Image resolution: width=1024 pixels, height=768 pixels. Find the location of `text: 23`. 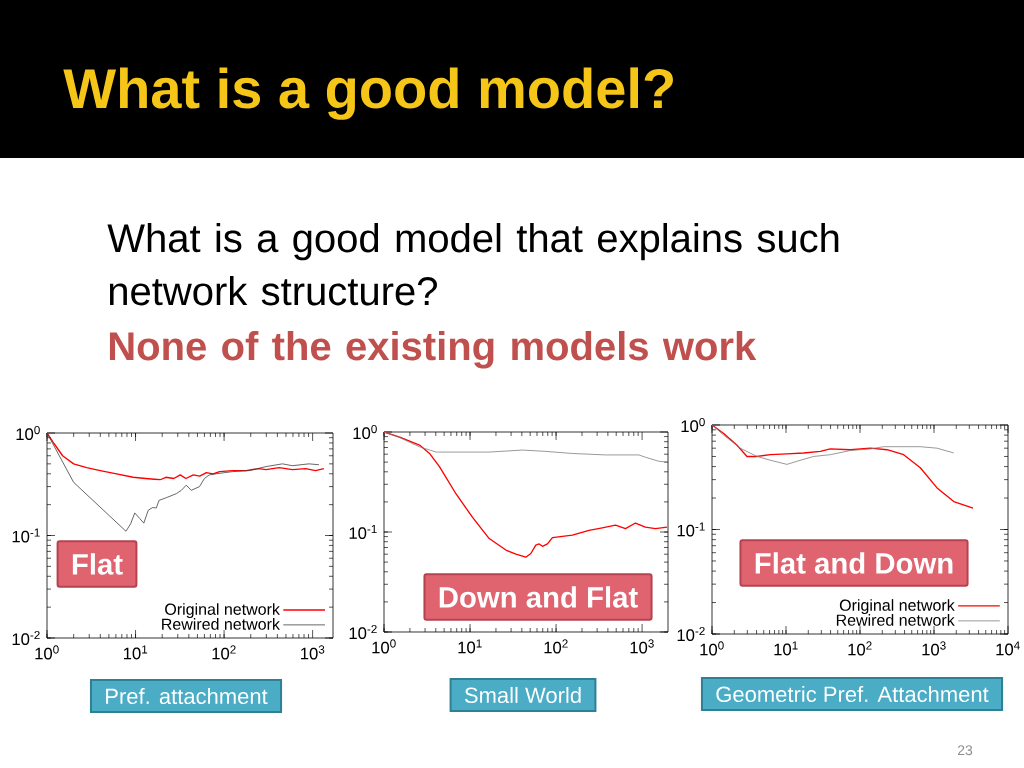

text: 23 is located at coordinates (965, 750).